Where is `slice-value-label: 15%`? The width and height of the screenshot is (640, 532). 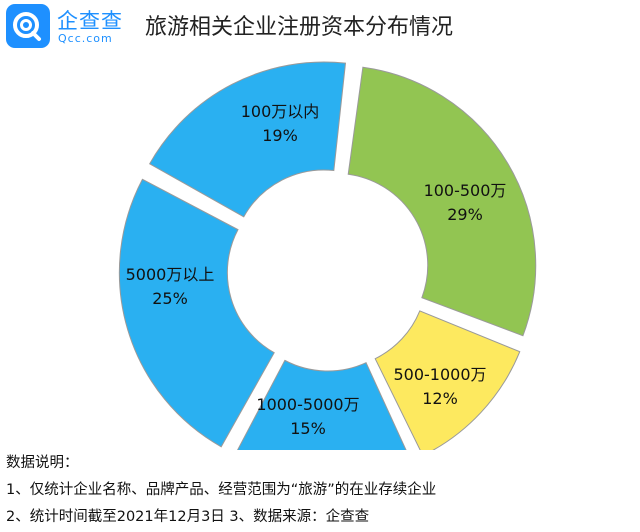 slice-value-label: 15% is located at coordinates (308, 428).